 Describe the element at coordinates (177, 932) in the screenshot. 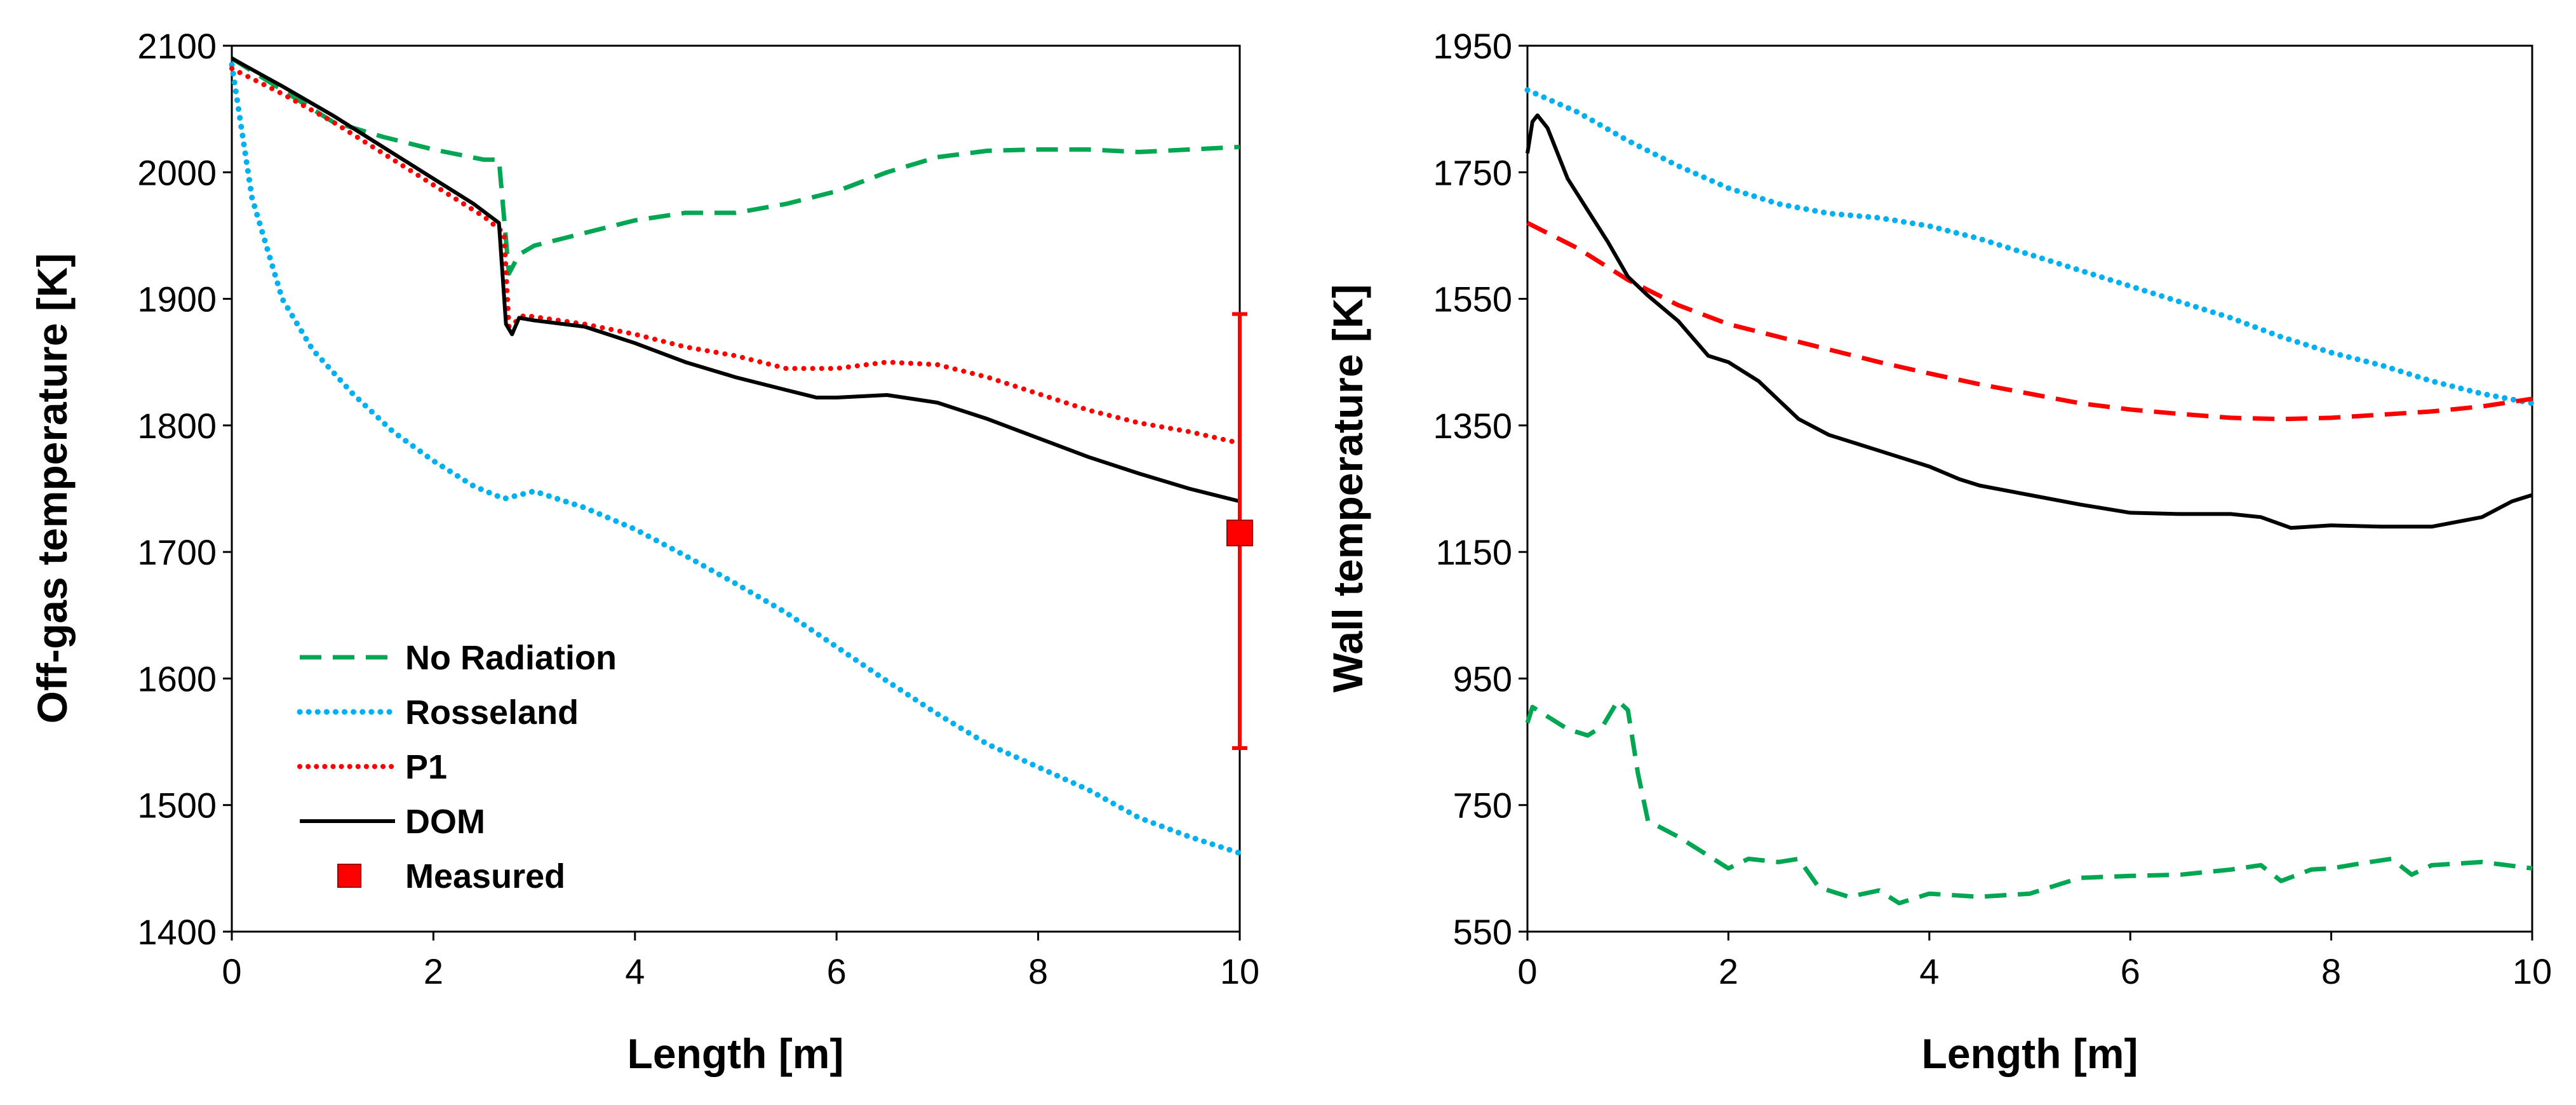

I see `y-tick-label: 1400` at that location.